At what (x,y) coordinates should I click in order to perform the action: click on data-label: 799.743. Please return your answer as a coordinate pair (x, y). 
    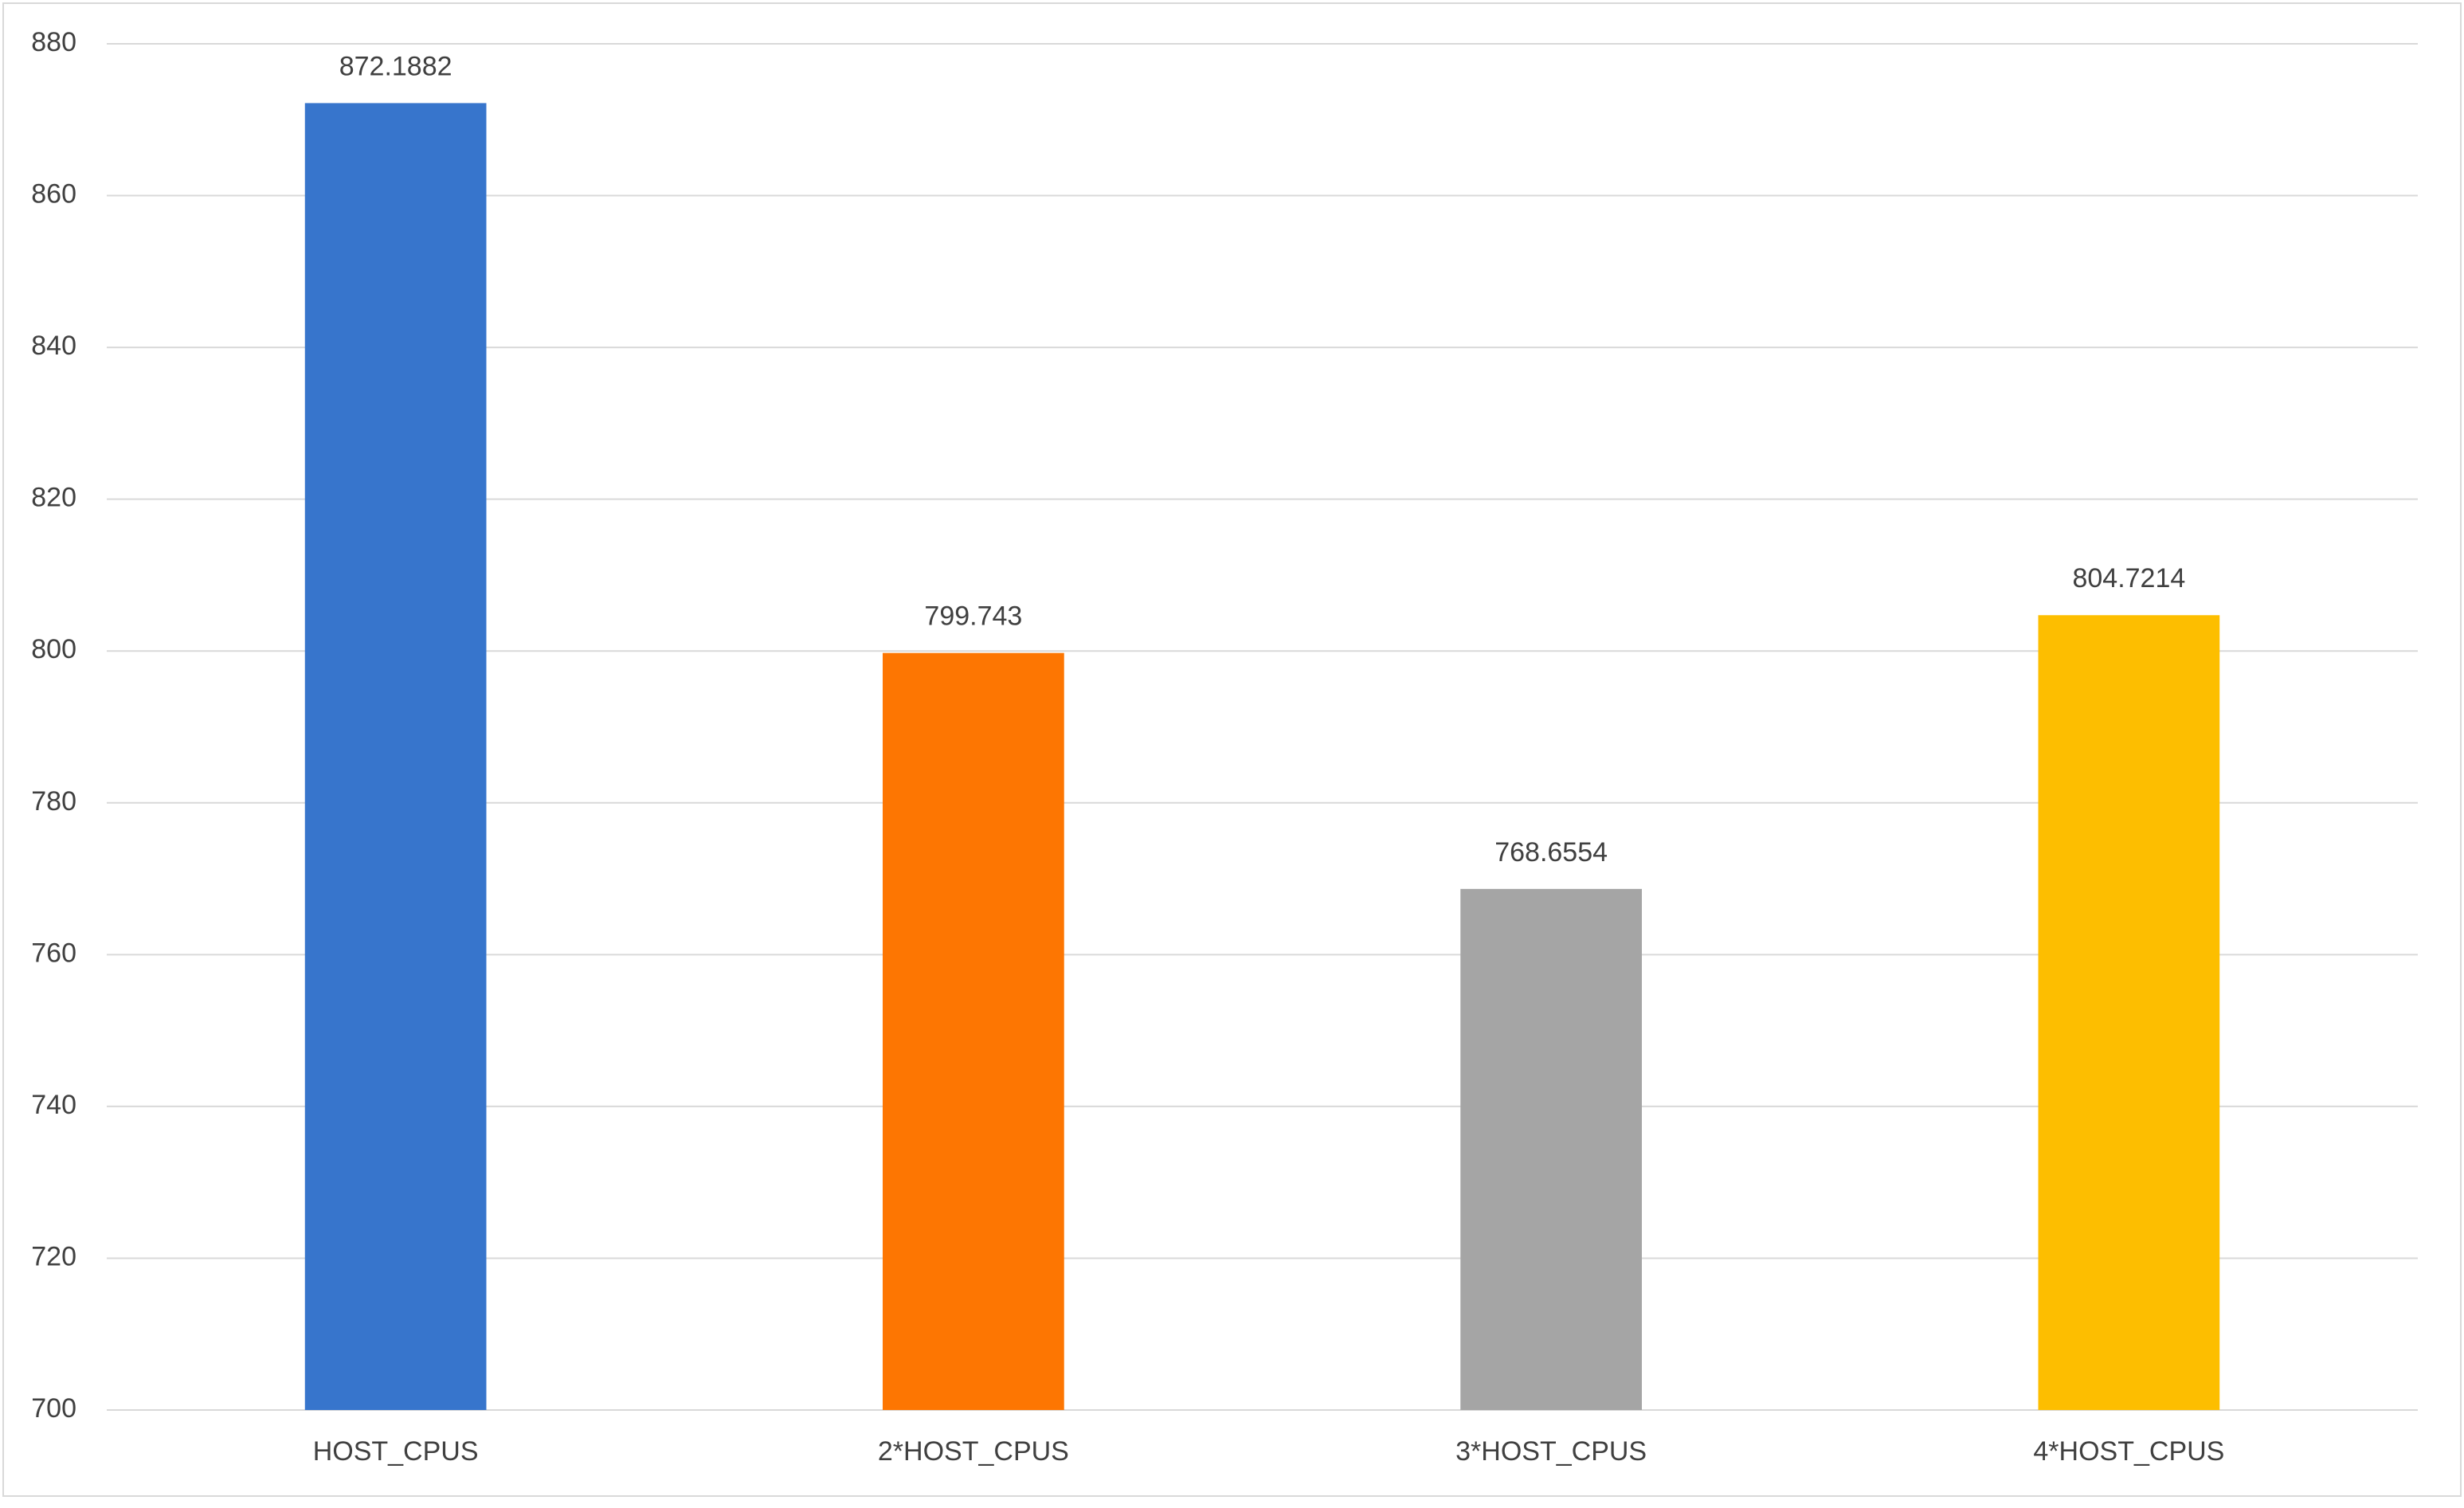
    Looking at the image, I should click on (973, 617).